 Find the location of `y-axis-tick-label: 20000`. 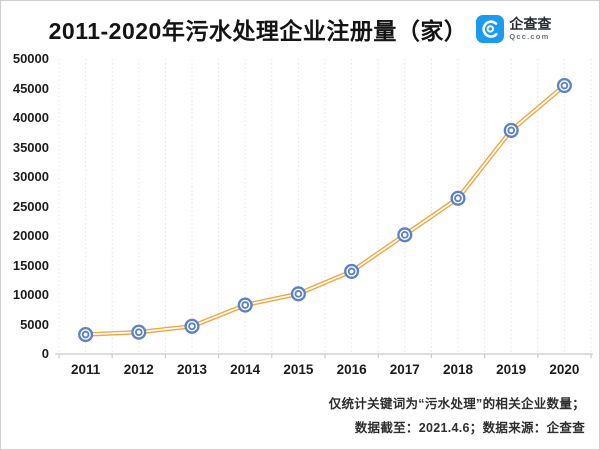

y-axis-tick-label: 20000 is located at coordinates (30, 235).